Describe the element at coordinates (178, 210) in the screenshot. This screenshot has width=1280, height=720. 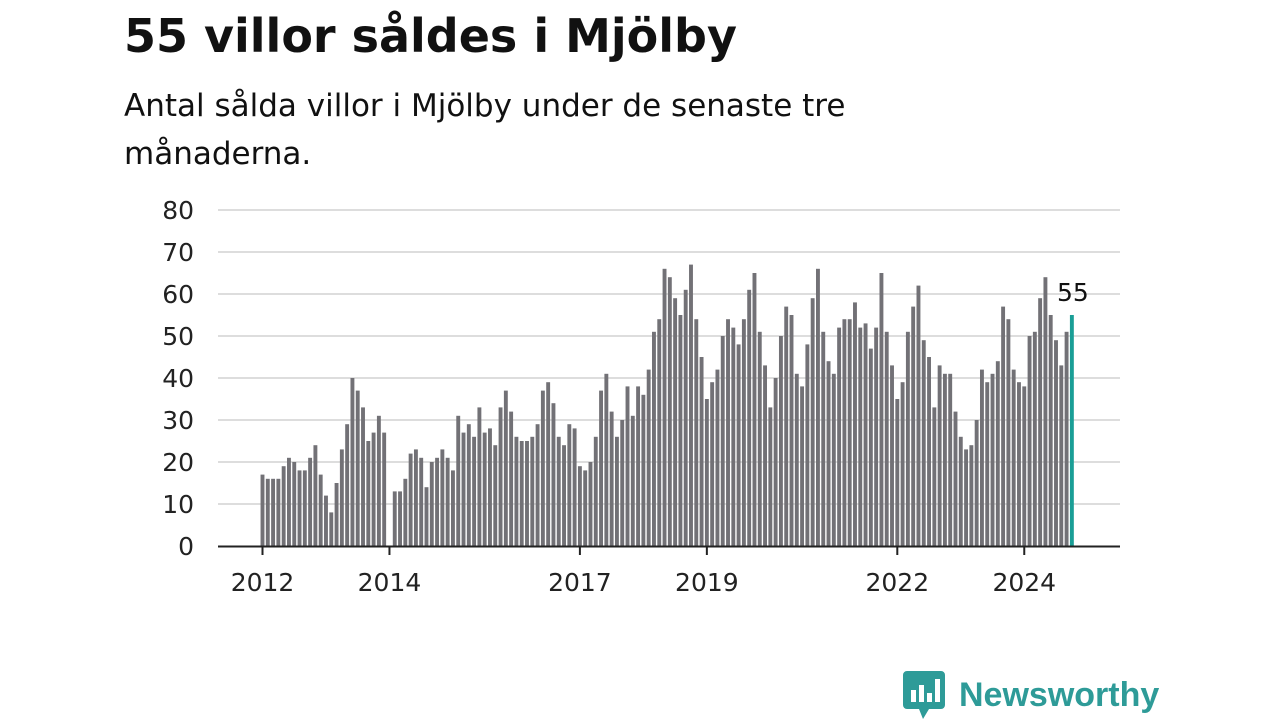
I see `y-tick-label: 80` at that location.